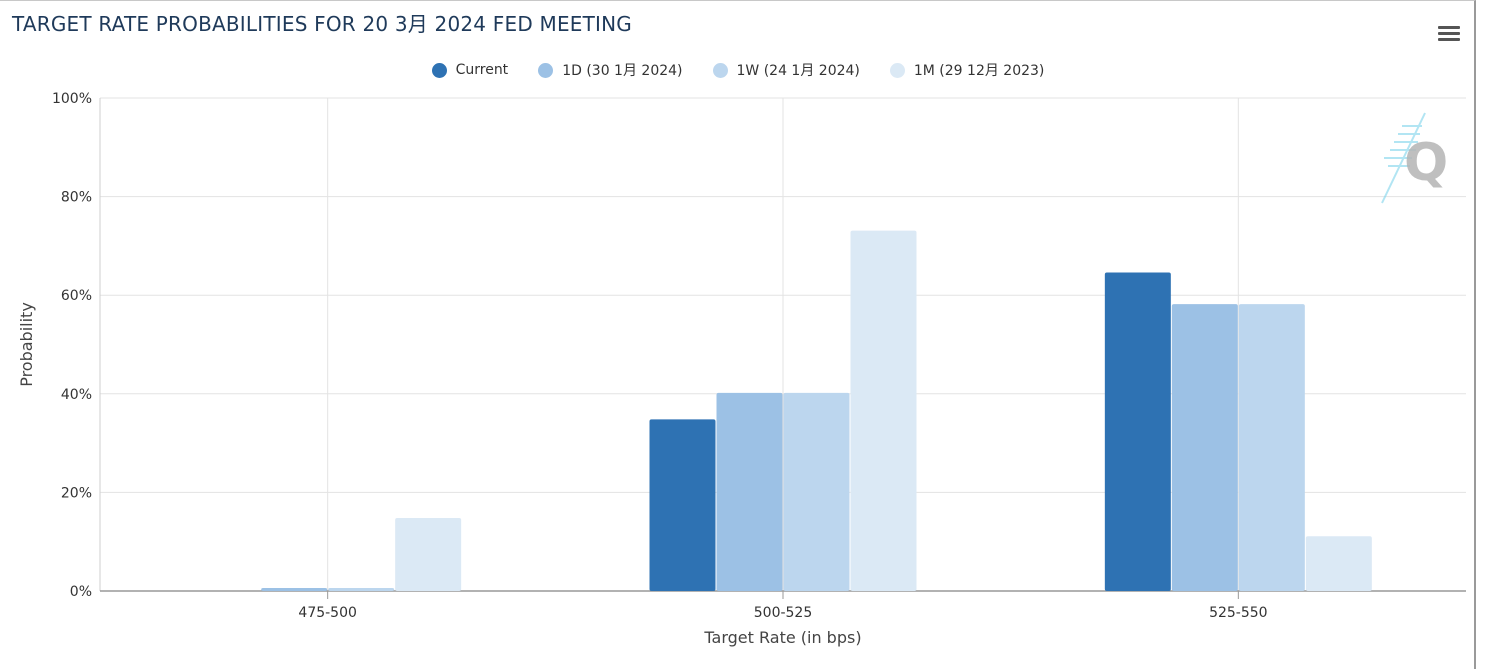  I want to click on y-tick-label: 40%, so click(76, 395).